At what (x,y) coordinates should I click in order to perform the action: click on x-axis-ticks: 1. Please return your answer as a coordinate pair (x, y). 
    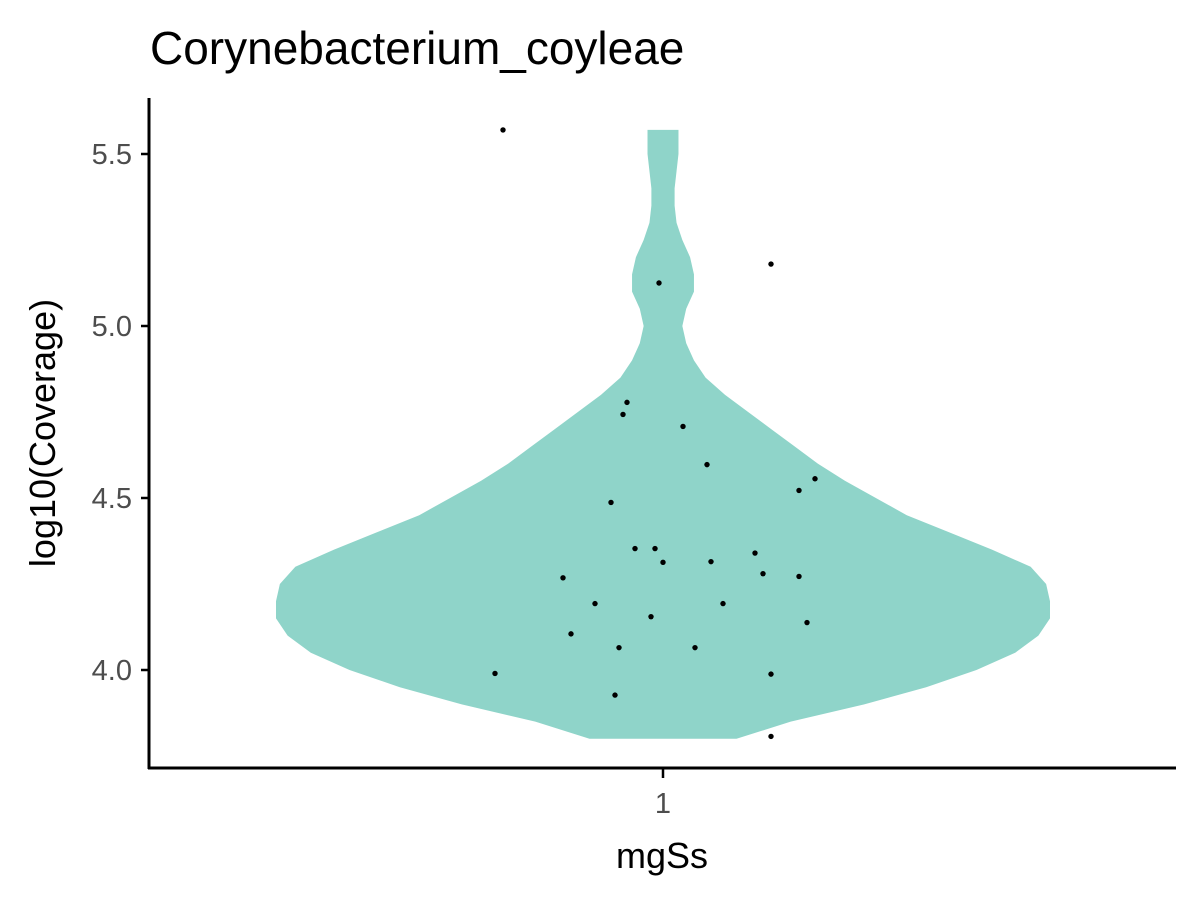
    Looking at the image, I should click on (663, 794).